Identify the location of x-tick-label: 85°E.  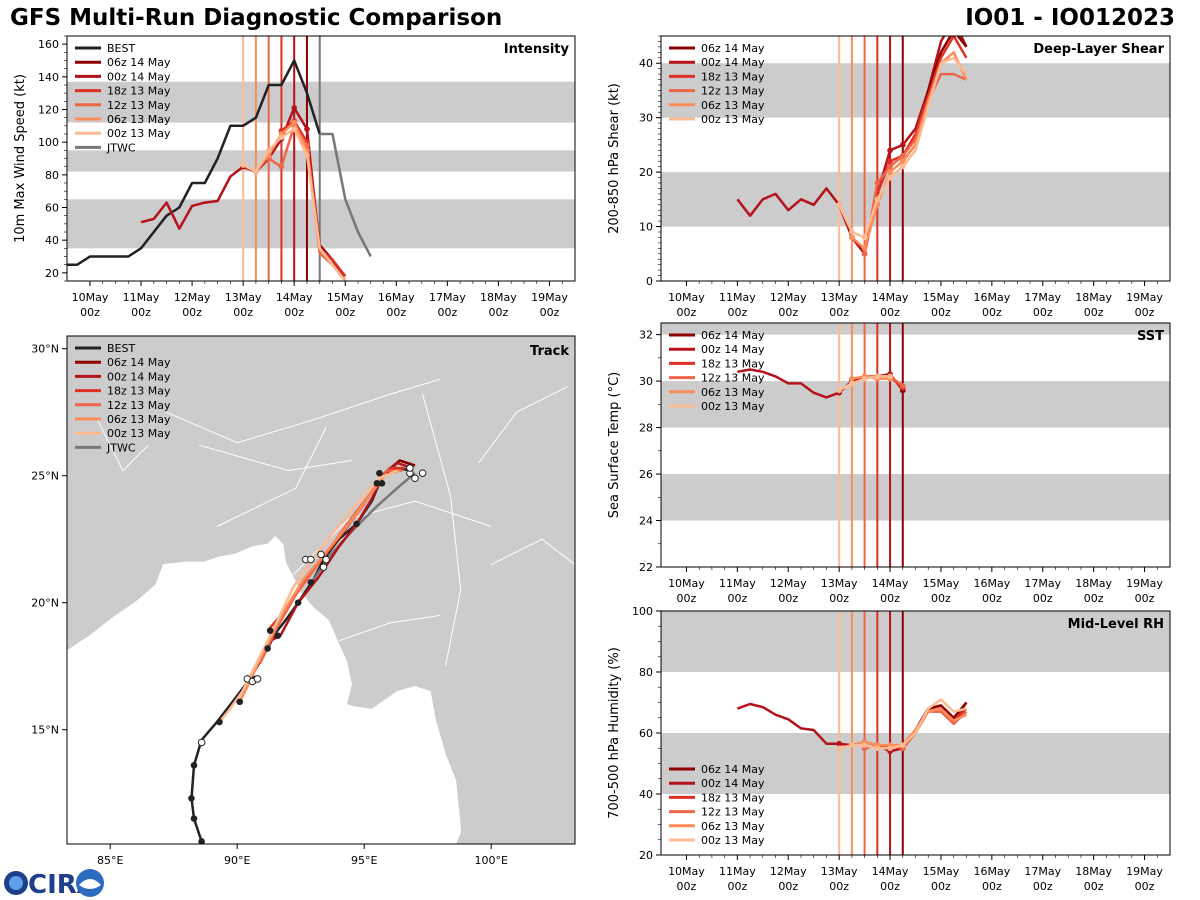
(110, 860).